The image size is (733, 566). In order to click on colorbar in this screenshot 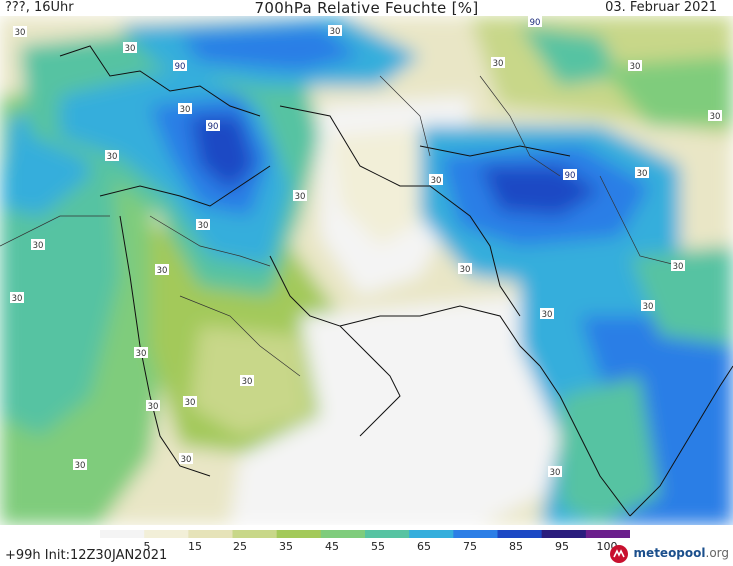, I will do `click(365, 534)`.